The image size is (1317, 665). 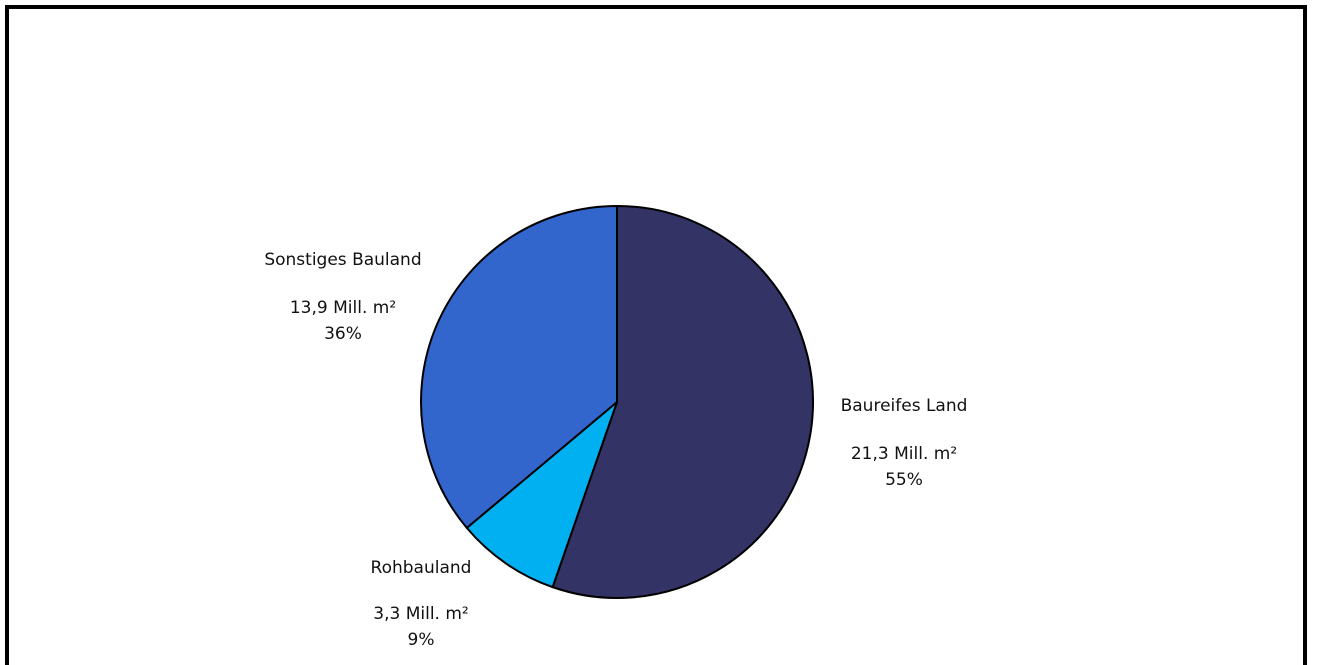 What do you see at coordinates (342, 297) in the screenshot?
I see `label-group-sonstiges-bauland: Sonstiges Bauland 13,9 Mill. m² 36%` at bounding box center [342, 297].